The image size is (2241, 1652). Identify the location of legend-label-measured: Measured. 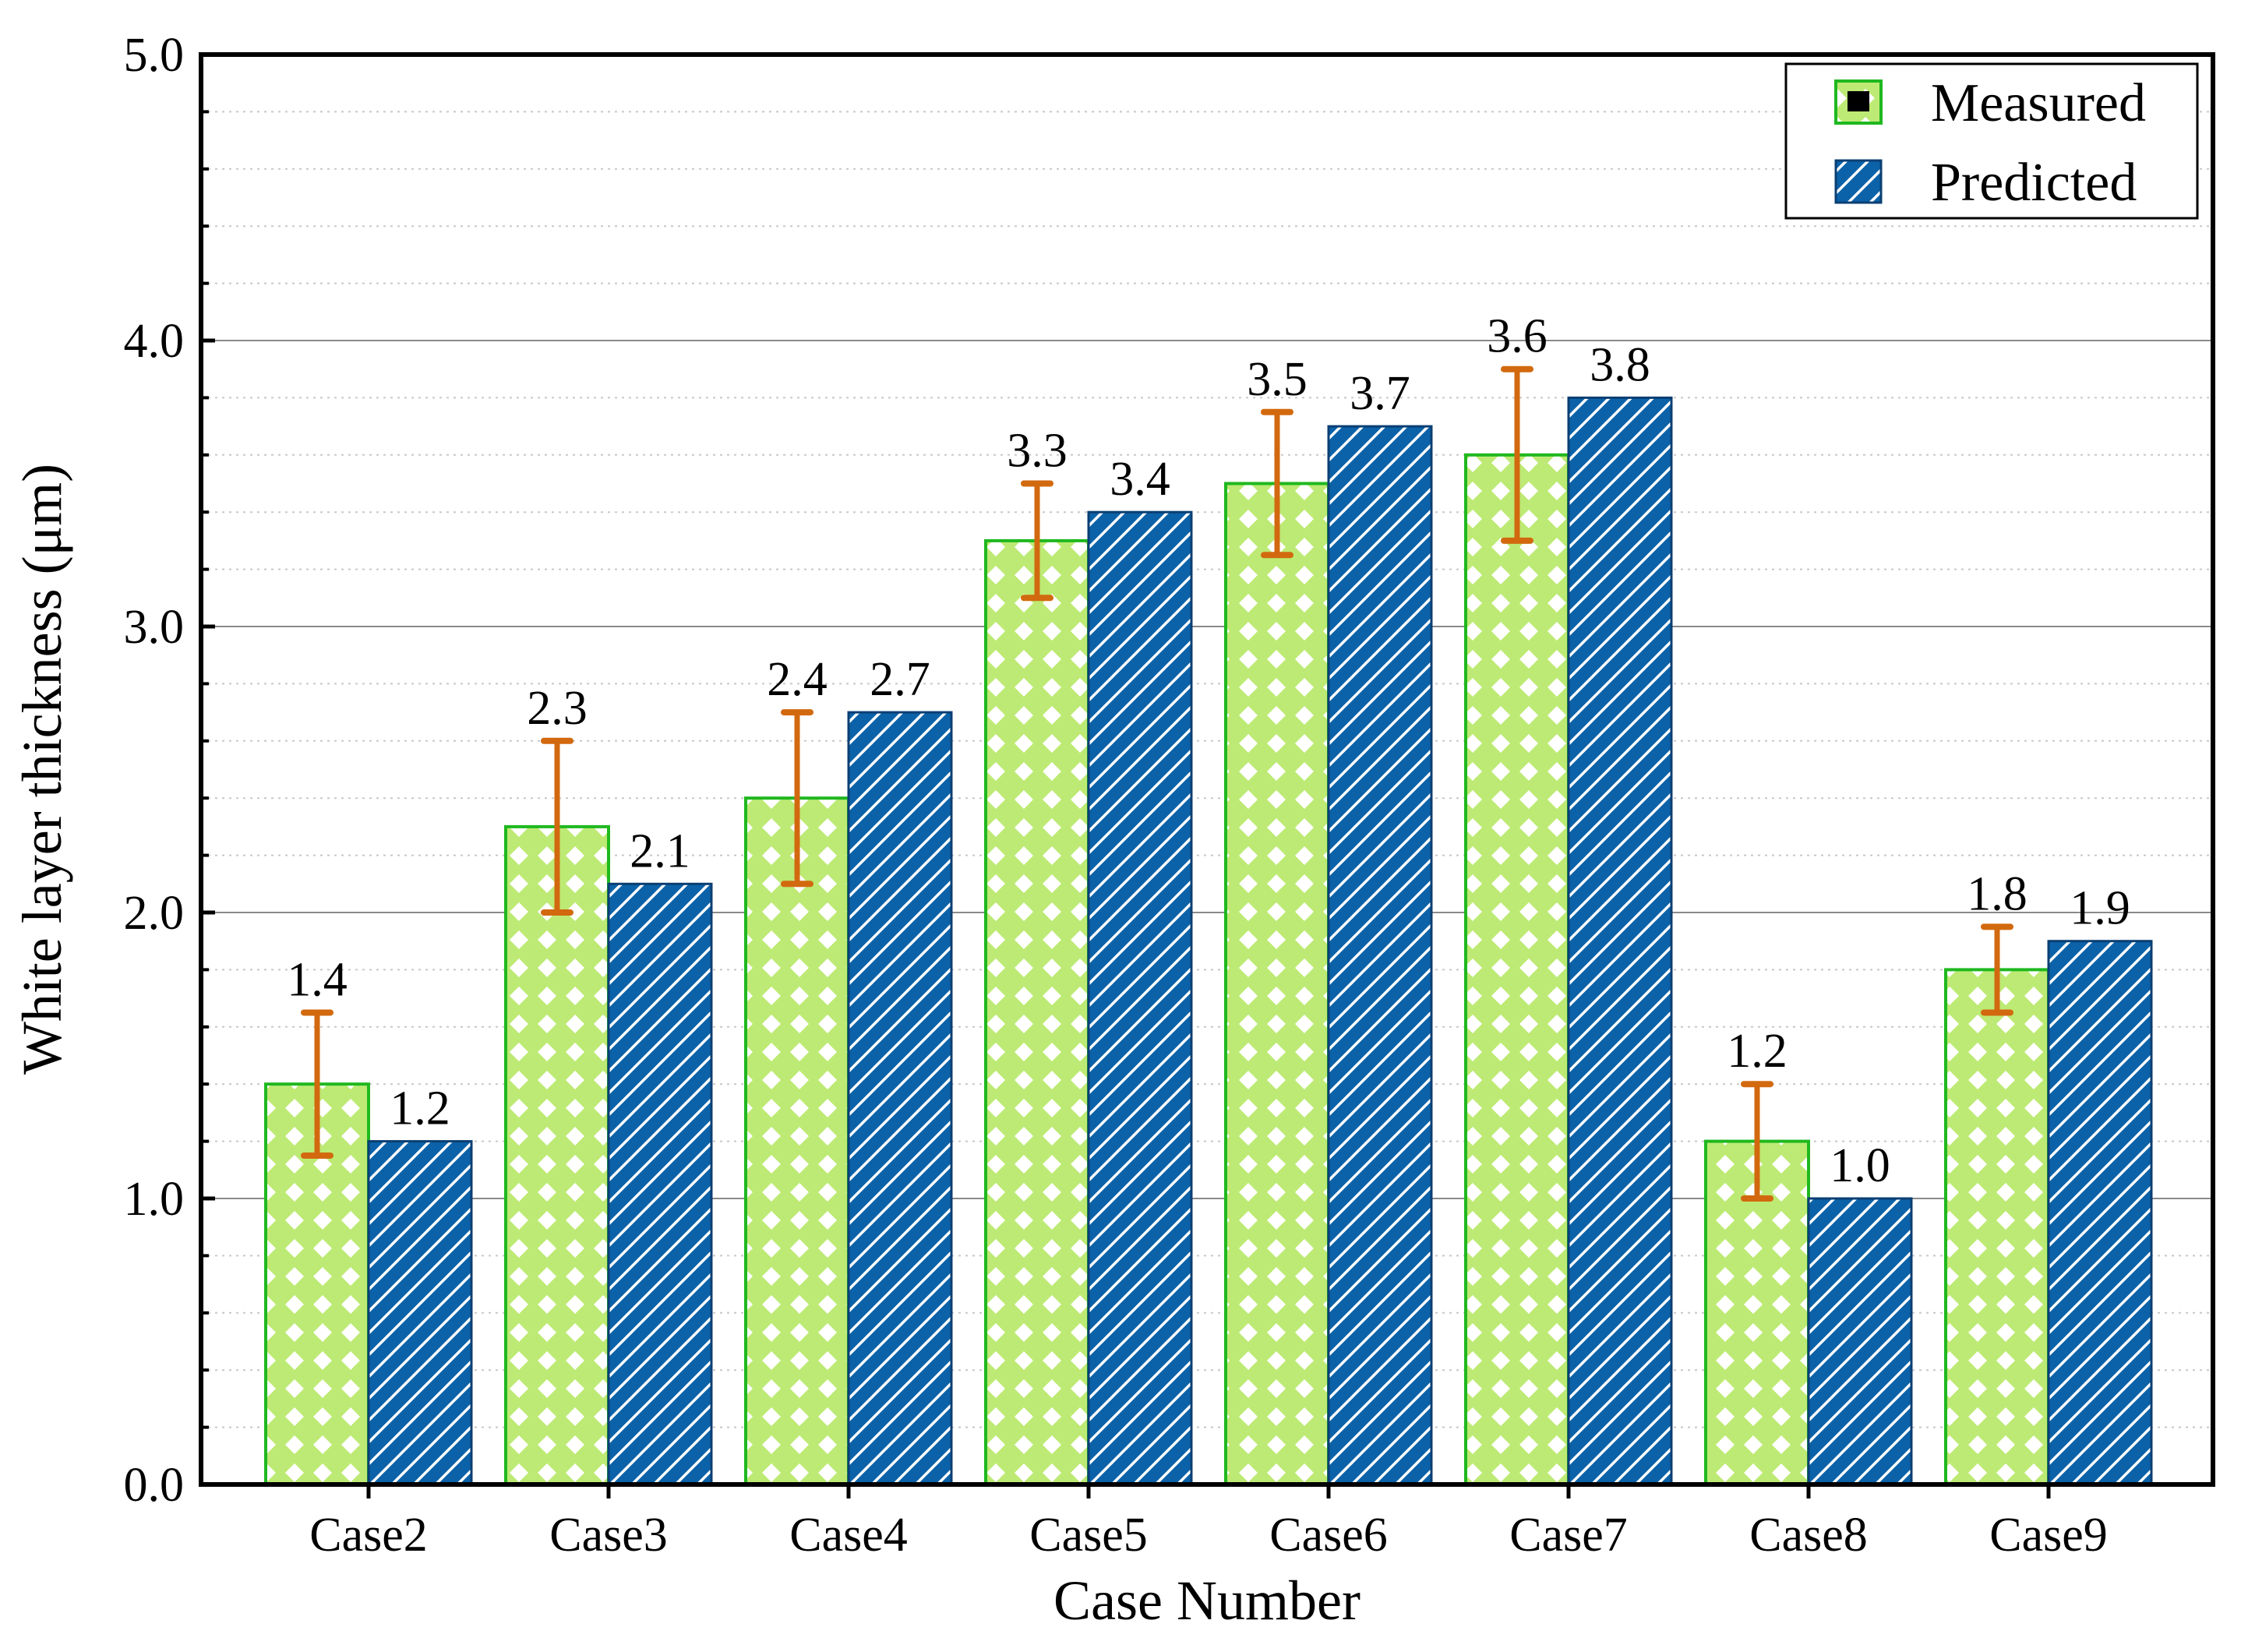
(2038, 103).